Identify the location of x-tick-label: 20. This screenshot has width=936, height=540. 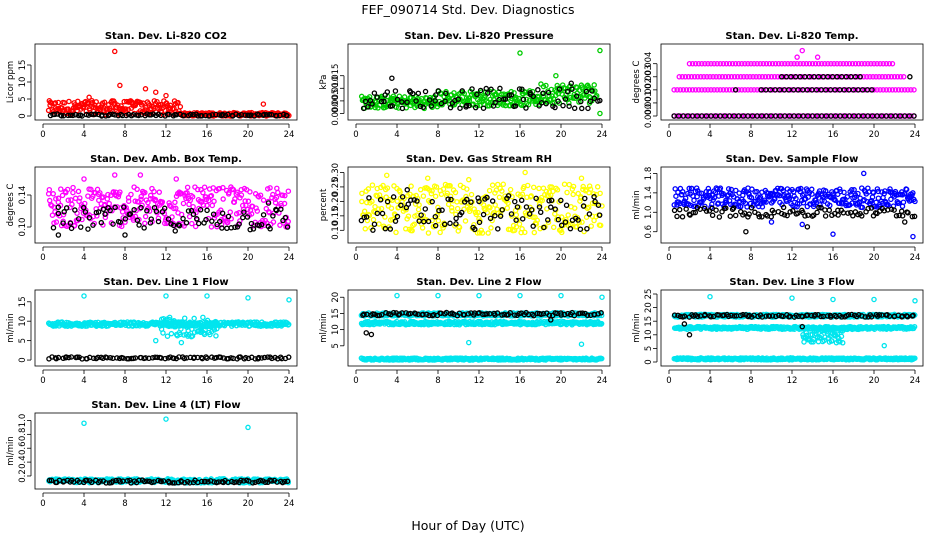
(248, 135).